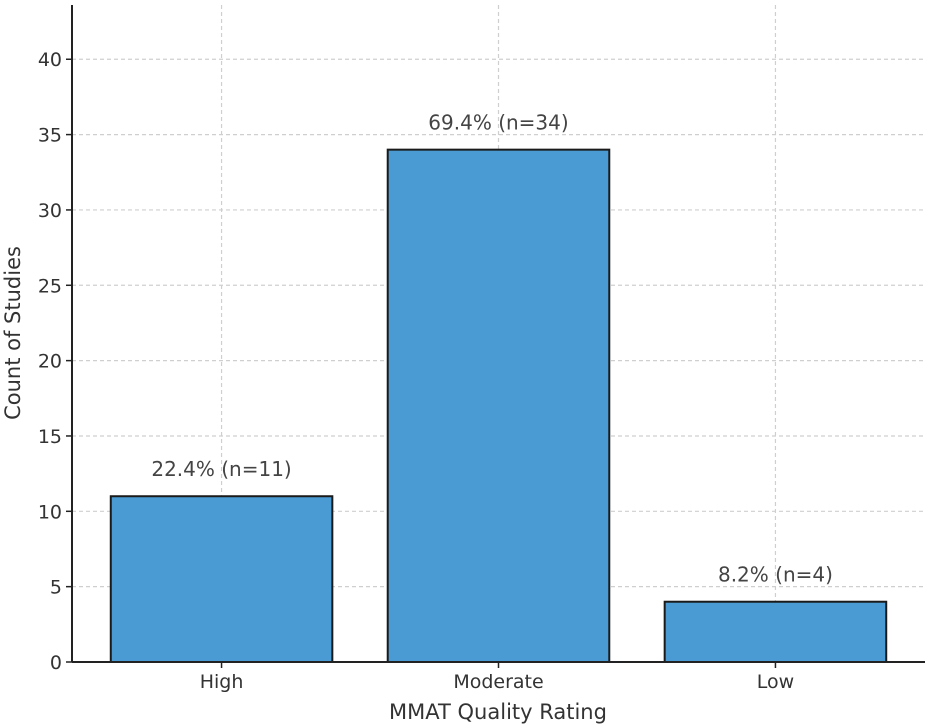 The height and width of the screenshot is (728, 930). Describe the element at coordinates (775, 575) in the screenshot. I see `data-label: 8.2% (n=4)` at that location.